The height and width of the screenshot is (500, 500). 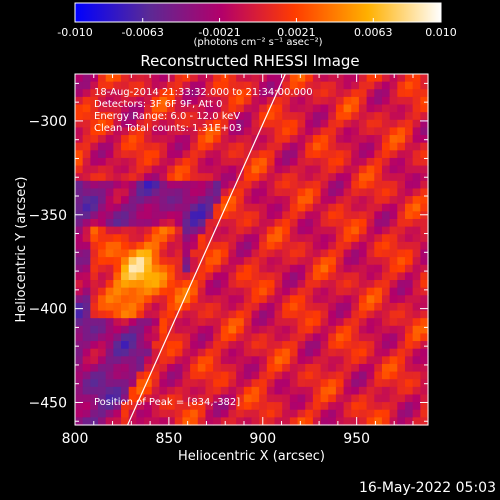 I want to click on colorbar-tick-label: 0.0021, so click(x=296, y=32).